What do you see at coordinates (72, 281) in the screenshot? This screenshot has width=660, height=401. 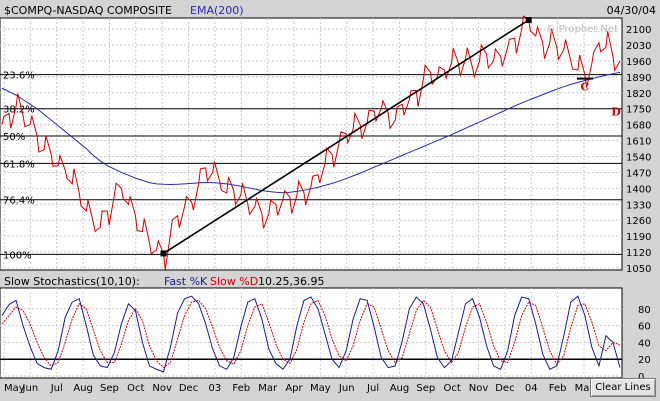 I see `stochastics-title: Slow Stochastics(10,10):` at bounding box center [72, 281].